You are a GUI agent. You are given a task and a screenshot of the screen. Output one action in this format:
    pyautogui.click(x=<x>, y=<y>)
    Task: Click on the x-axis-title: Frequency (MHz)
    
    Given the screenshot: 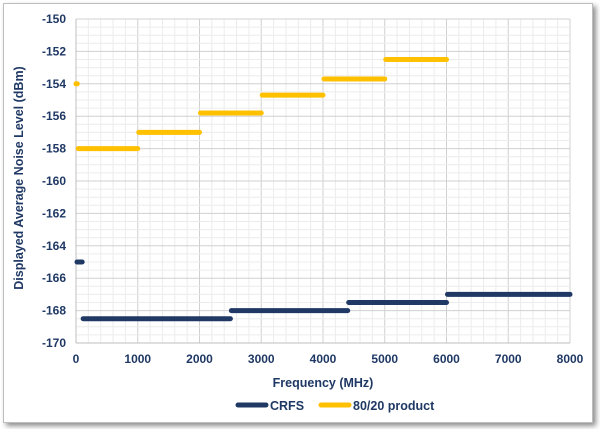 What is the action you would take?
    pyautogui.click(x=323, y=383)
    